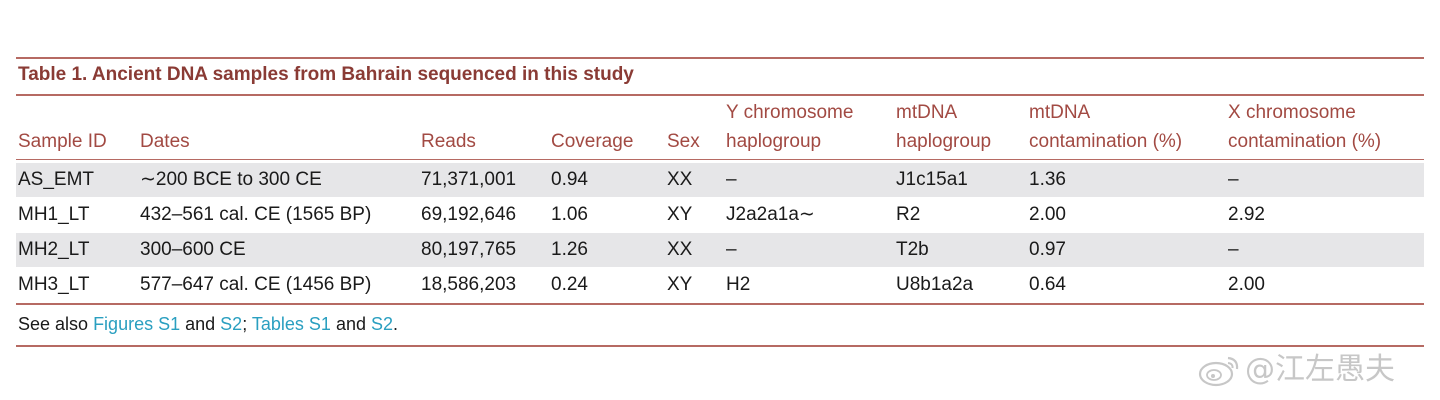 This screenshot has height=400, width=1440. Describe the element at coordinates (569, 249) in the screenshot. I see `cell-coverage: 1.26` at that location.